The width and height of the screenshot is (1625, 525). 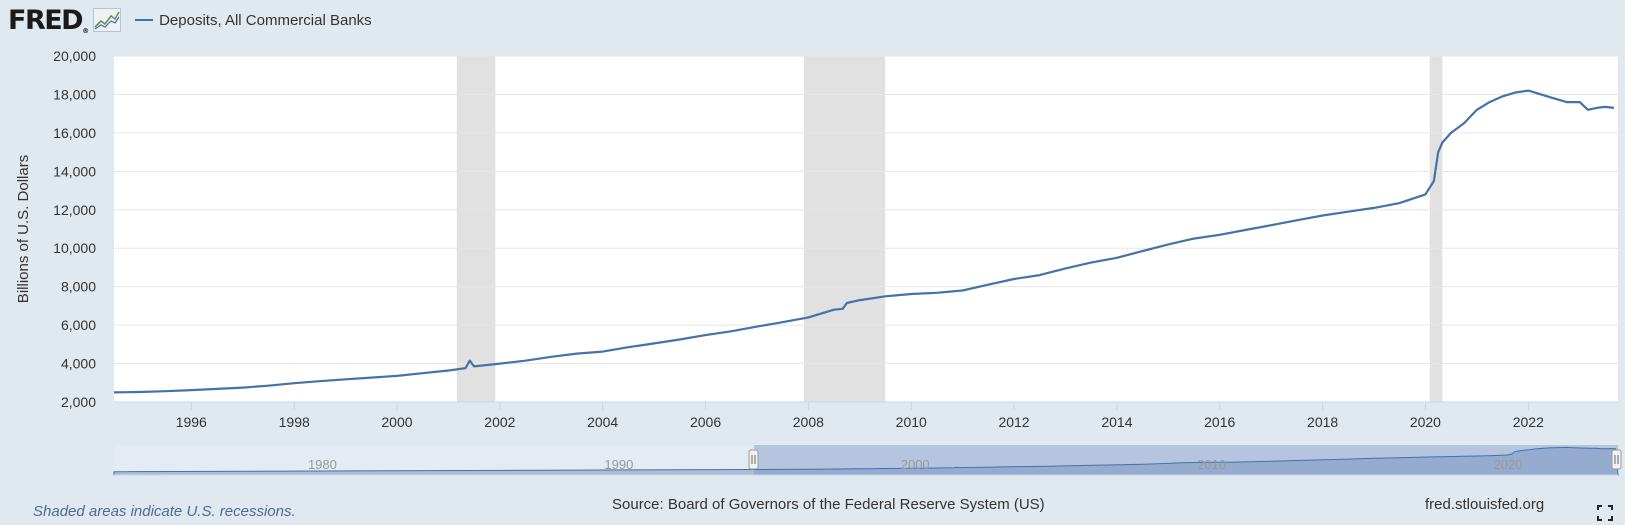 What do you see at coordinates (1116, 422) in the screenshot?
I see `x-tick-label: 2014` at bounding box center [1116, 422].